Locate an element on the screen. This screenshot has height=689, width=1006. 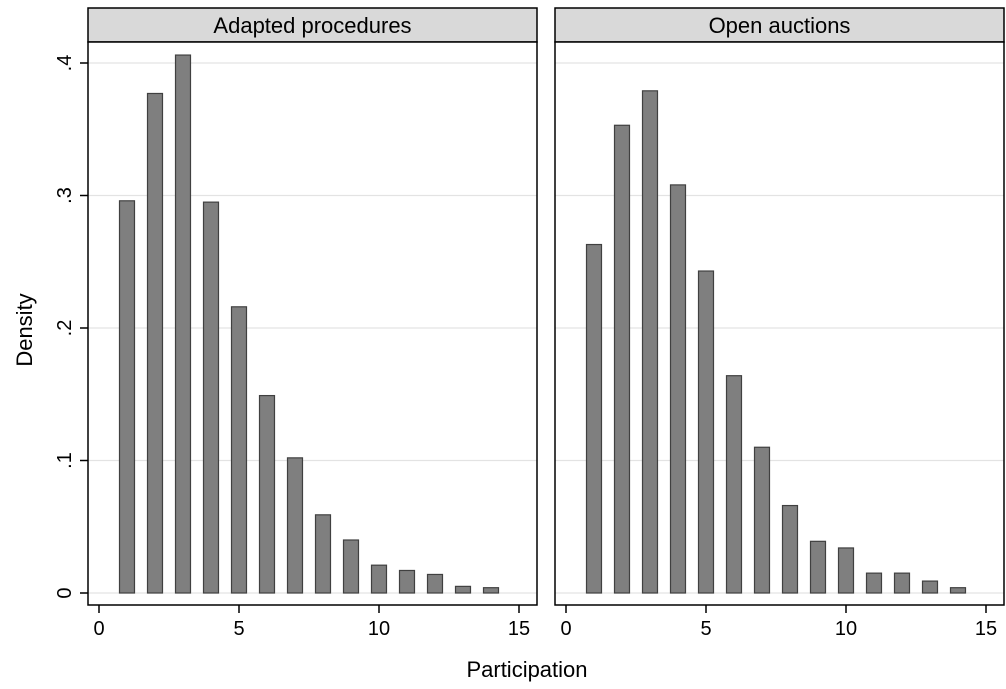
panel-title: Adapted procedures is located at coordinates (312, 25).